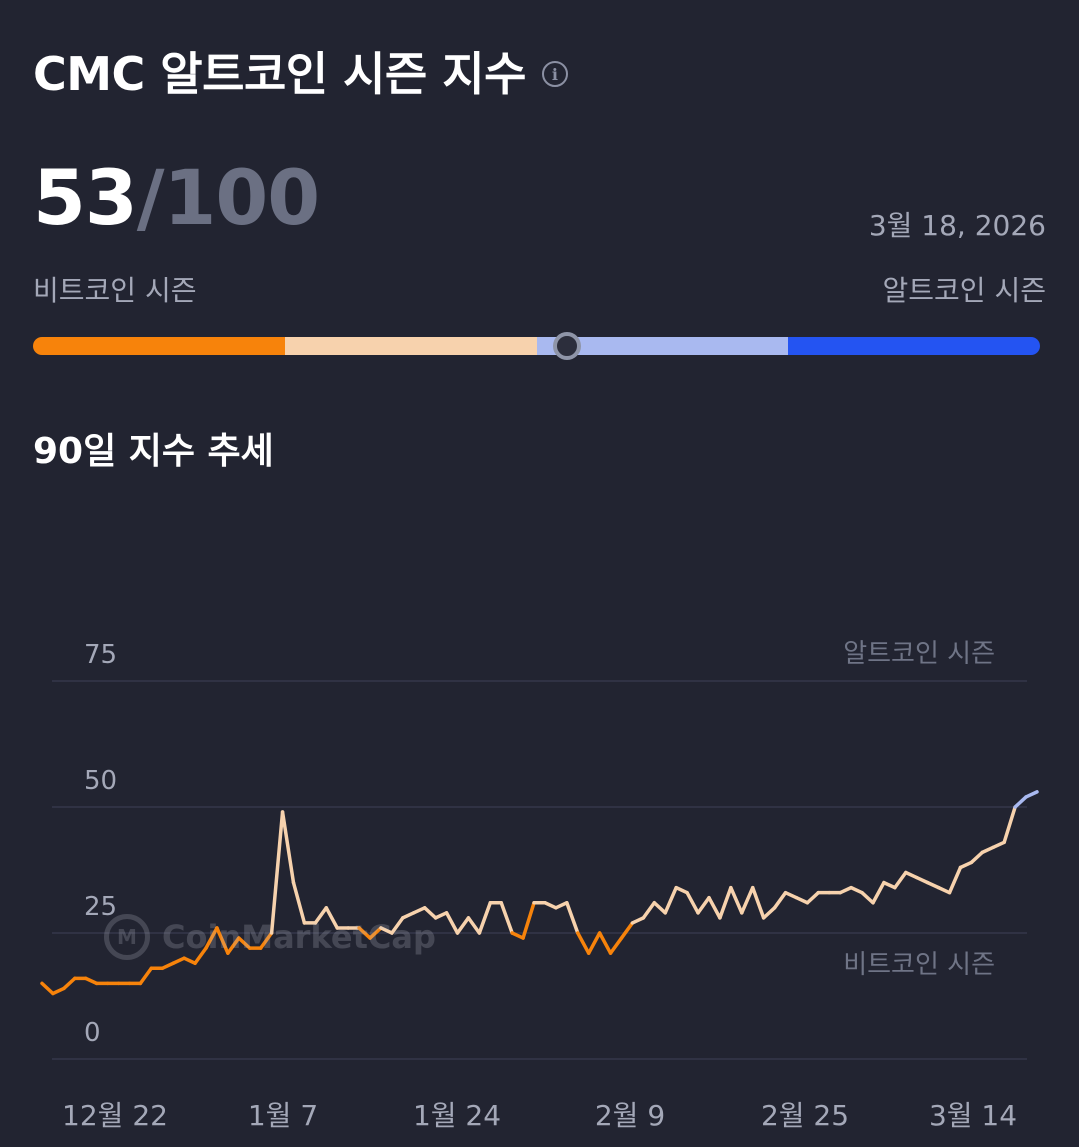  I want to click on x-tick-label: 1월 7, so click(283, 1115).